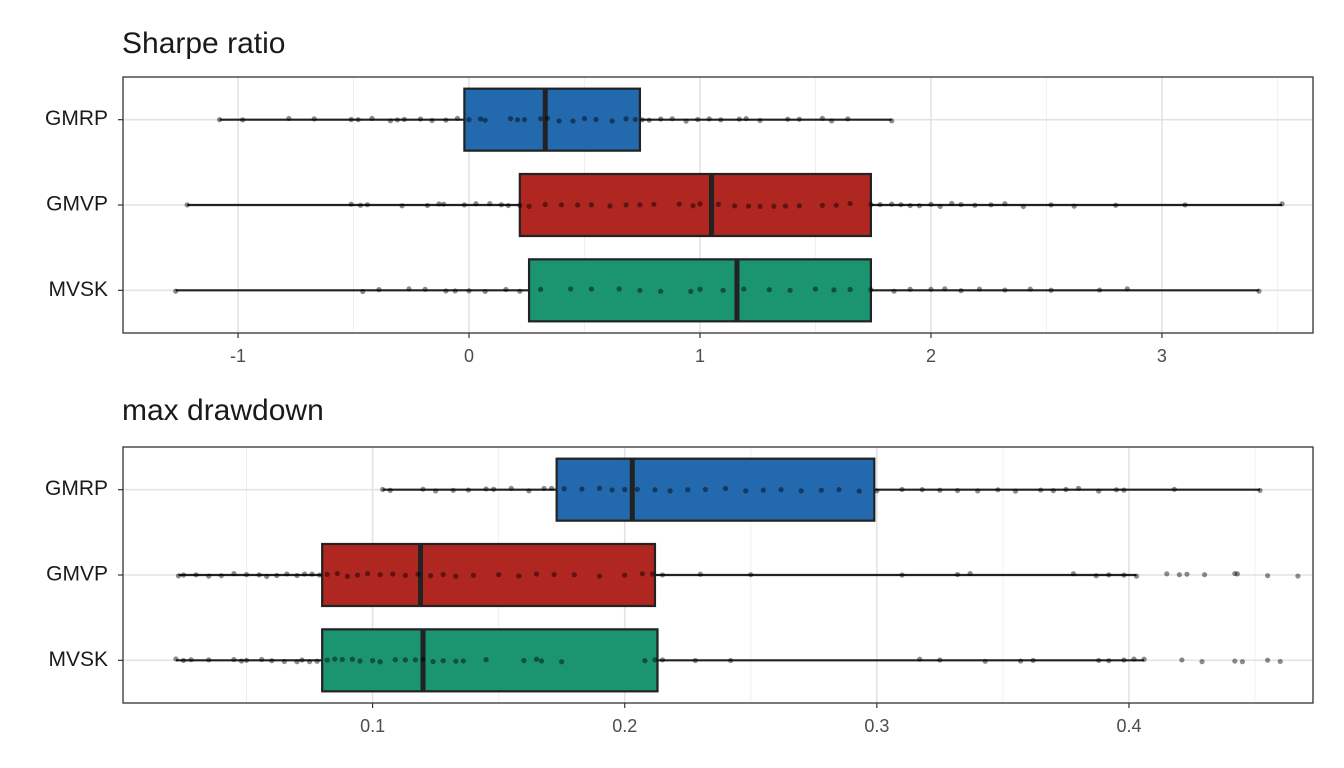  Describe the element at coordinates (78, 289) in the screenshot. I see `y-tick-label: MVSK` at that location.